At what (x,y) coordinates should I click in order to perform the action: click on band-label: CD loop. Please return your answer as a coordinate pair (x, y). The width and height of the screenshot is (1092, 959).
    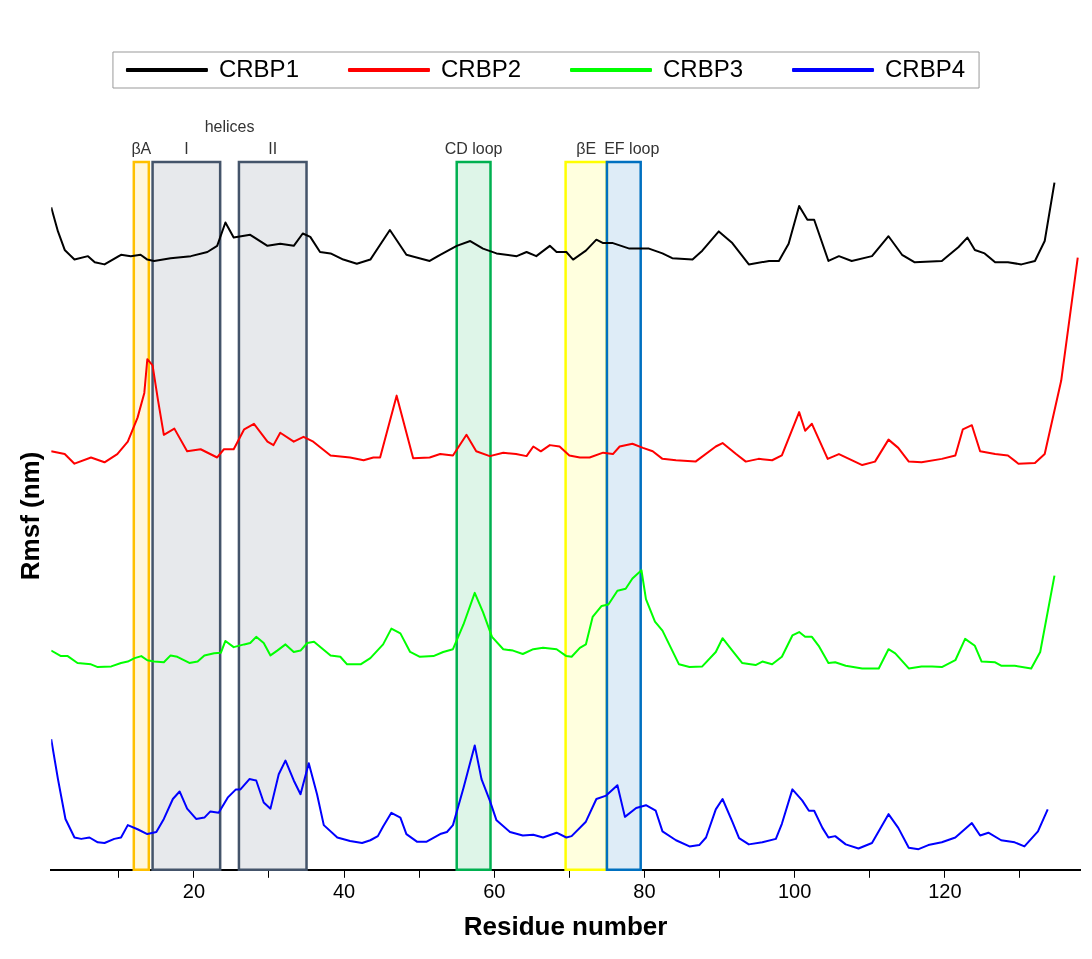
    Looking at the image, I should click on (473, 149).